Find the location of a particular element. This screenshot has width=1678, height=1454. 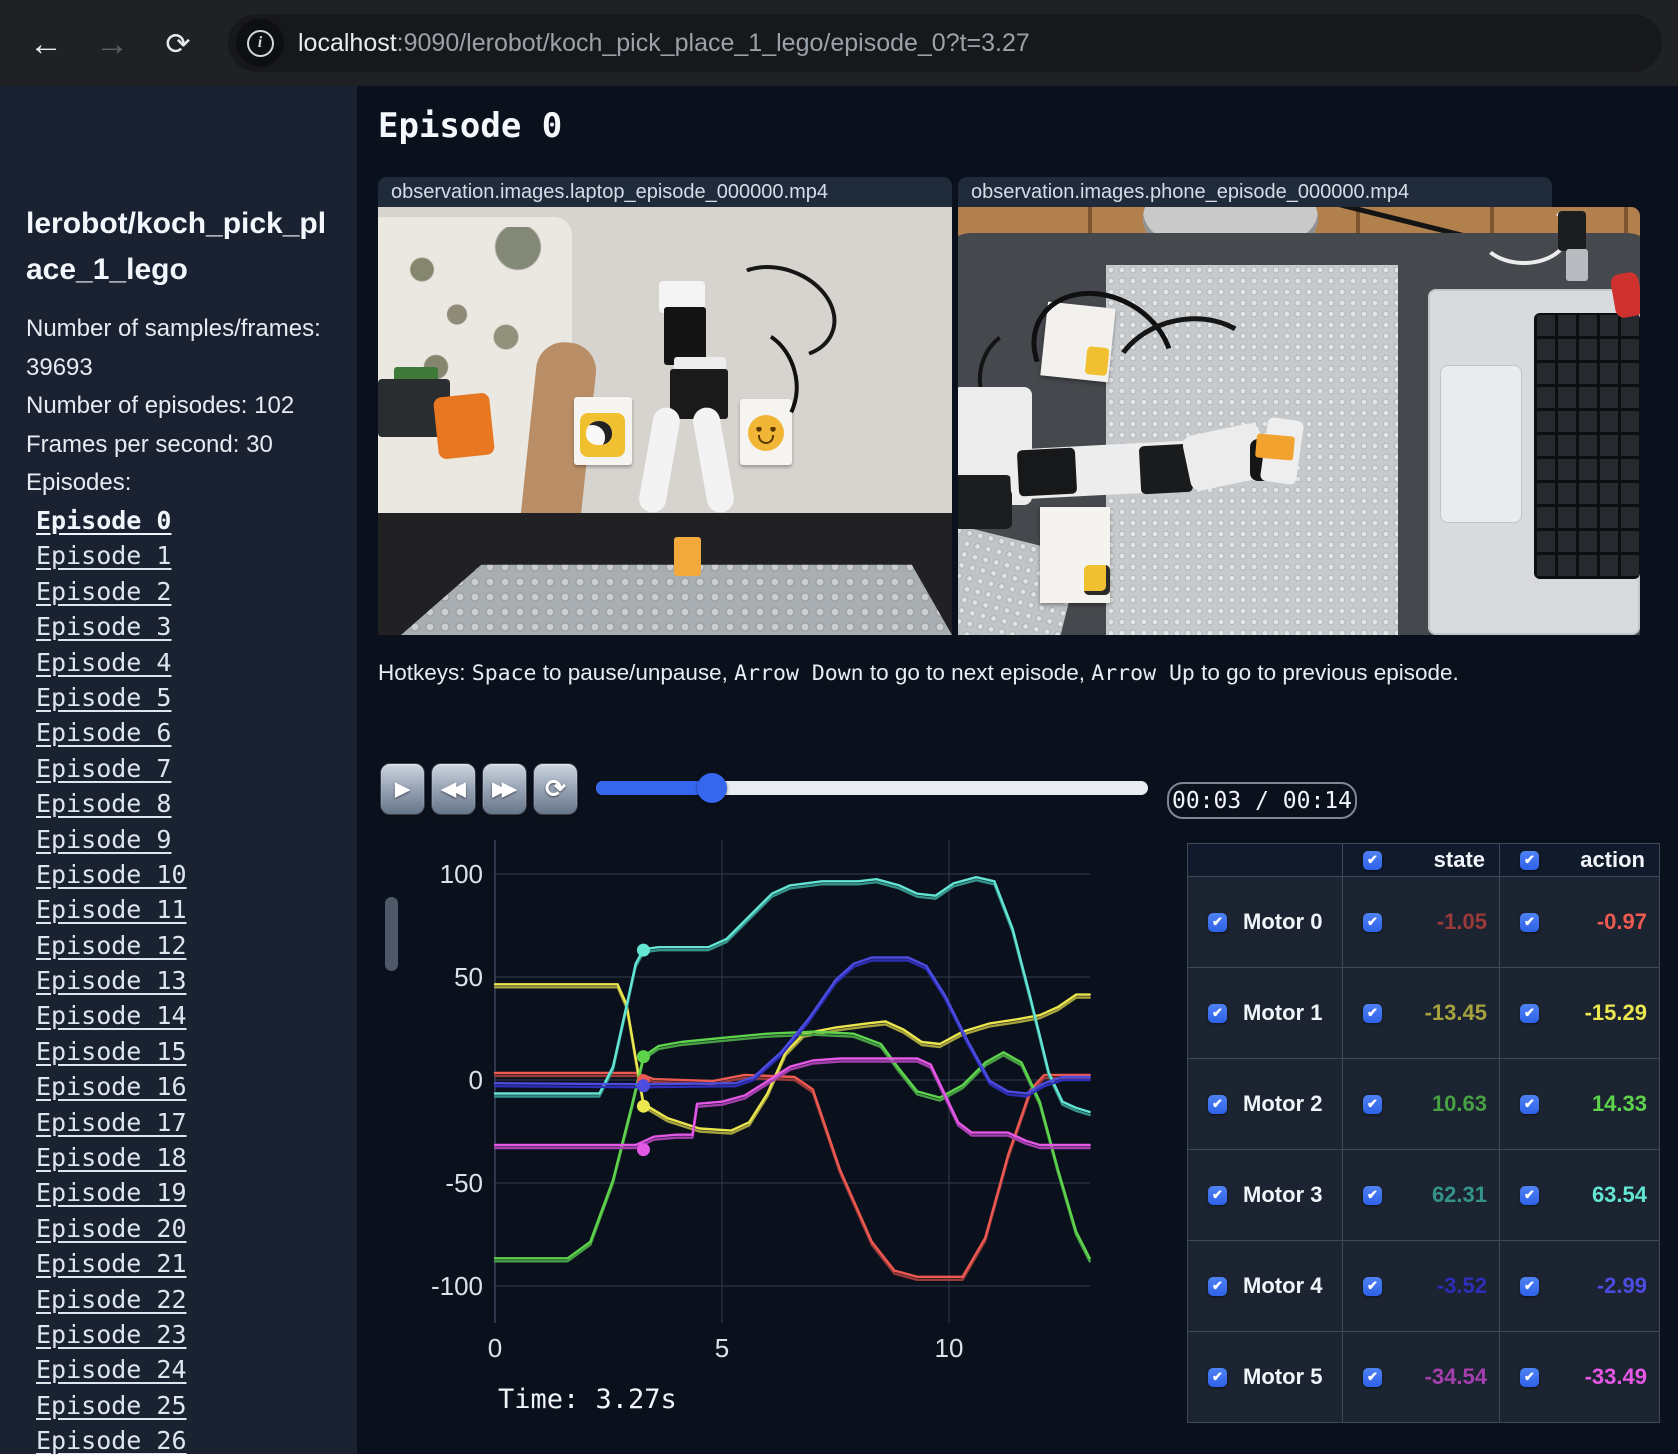

state-value-cell: ✔ -3.52 is located at coordinates (1421, 1286).